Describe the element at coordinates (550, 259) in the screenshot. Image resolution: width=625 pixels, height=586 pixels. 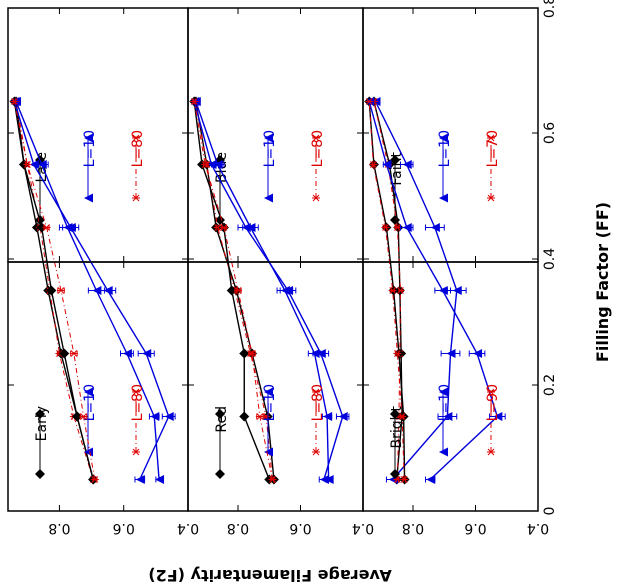
I see `x-tick-label: 0.4` at that location.